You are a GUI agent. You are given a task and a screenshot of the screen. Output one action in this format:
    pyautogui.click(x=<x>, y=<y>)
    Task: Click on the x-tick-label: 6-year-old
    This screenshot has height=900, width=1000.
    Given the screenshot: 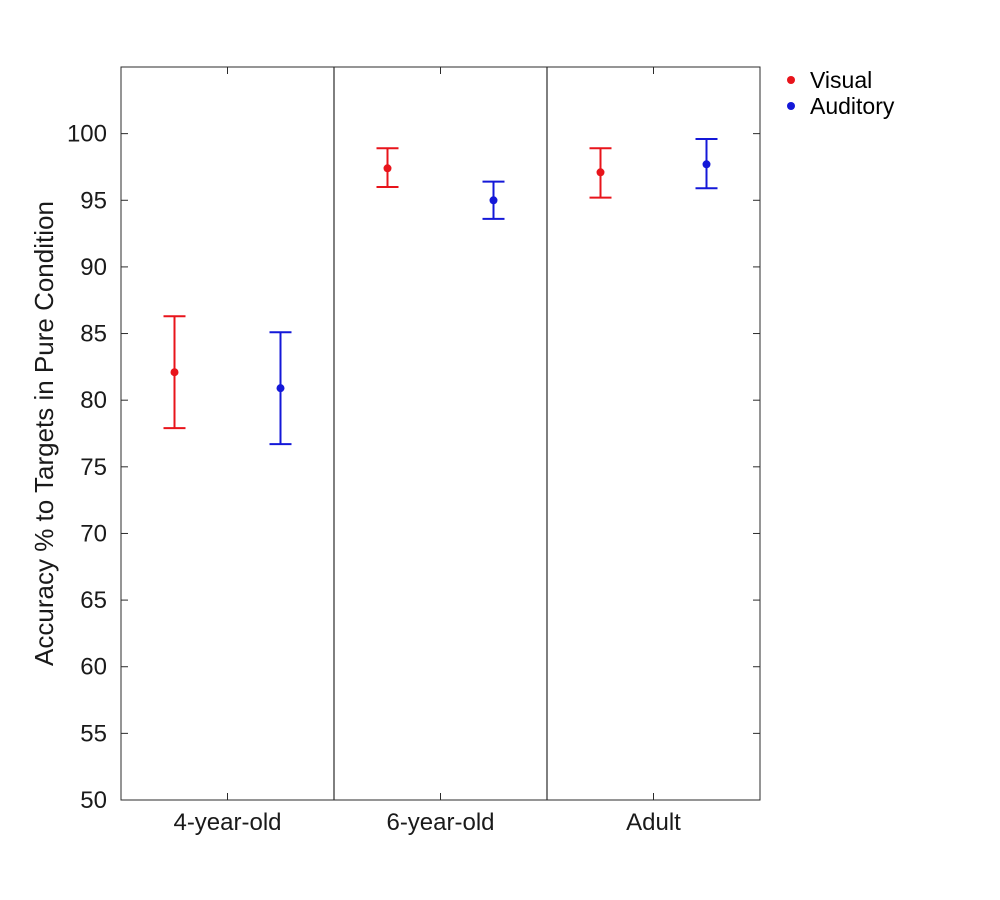 What is the action you would take?
    pyautogui.click(x=440, y=822)
    